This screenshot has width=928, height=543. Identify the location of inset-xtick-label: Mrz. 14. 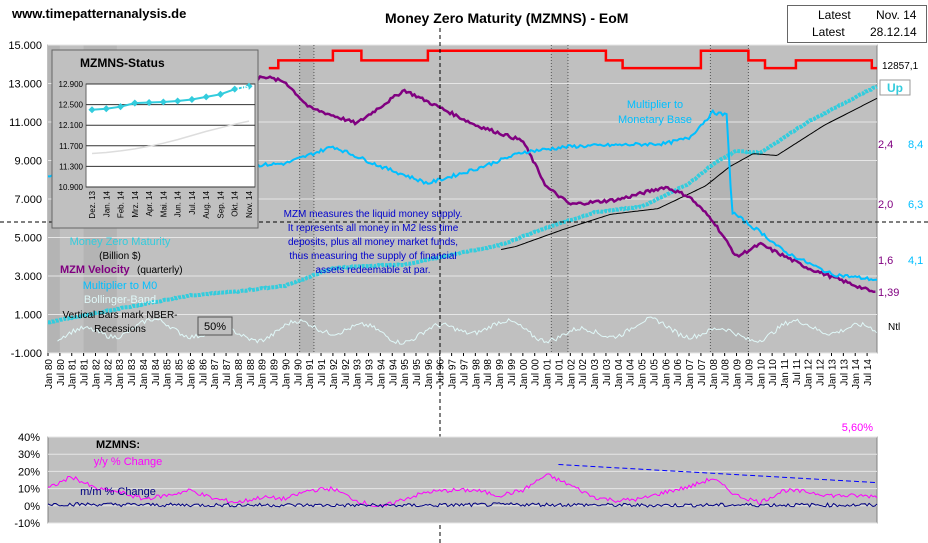
(135, 203).